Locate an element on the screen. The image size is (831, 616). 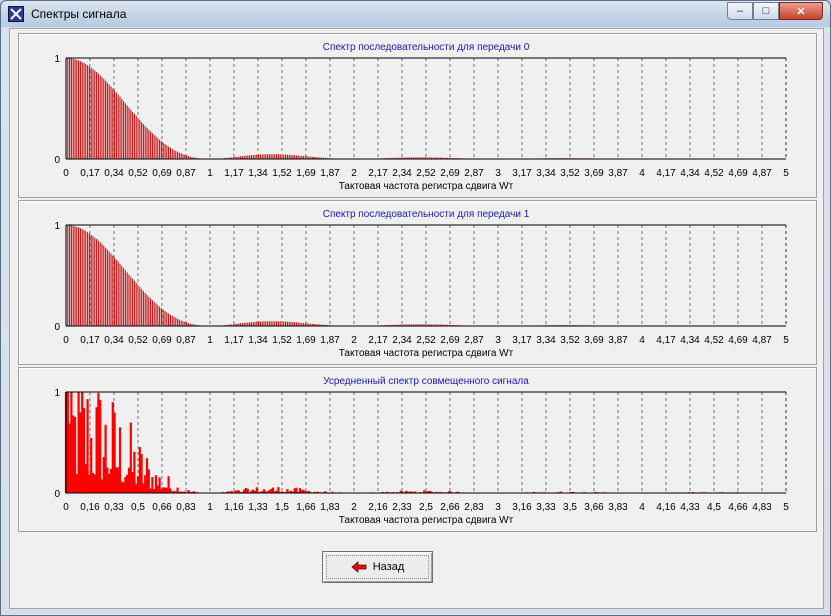
maximize-icon: □ is located at coordinates (766, 11).